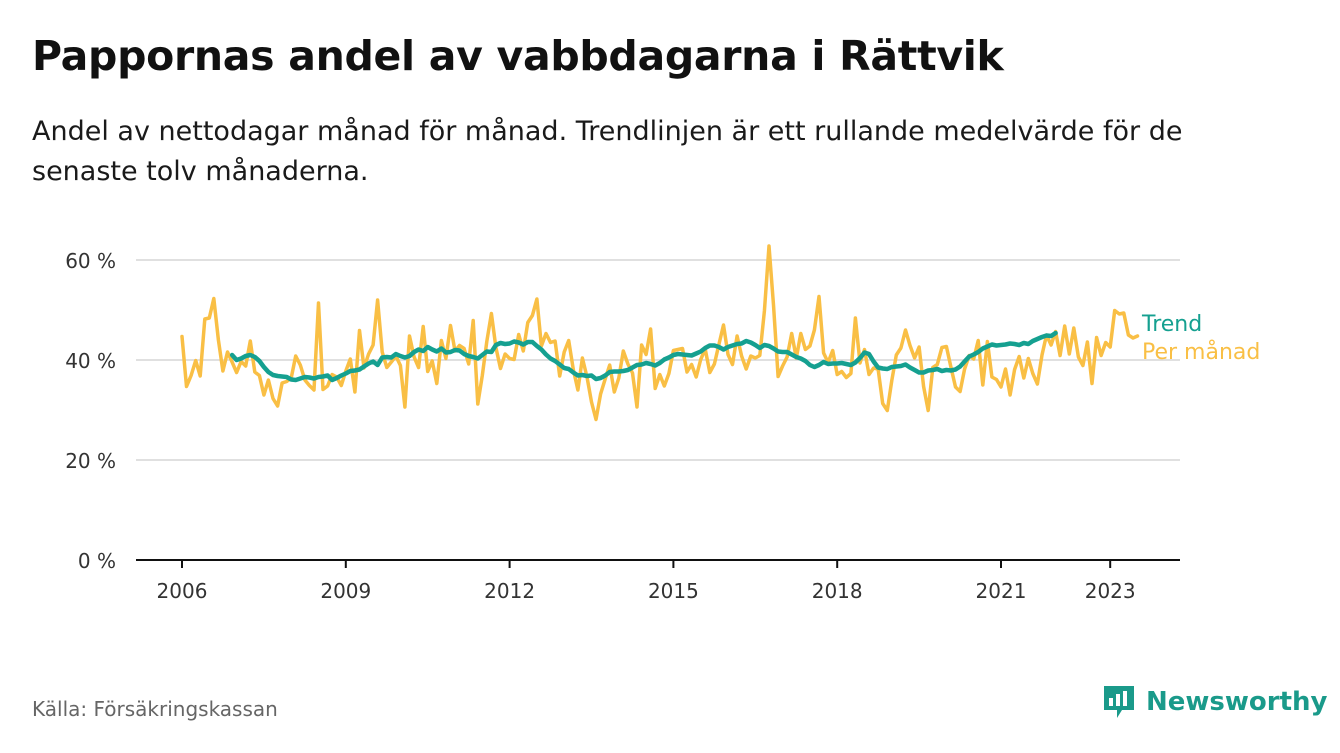  I want to click on series-label-per-manad: Per månad, so click(1201, 352).